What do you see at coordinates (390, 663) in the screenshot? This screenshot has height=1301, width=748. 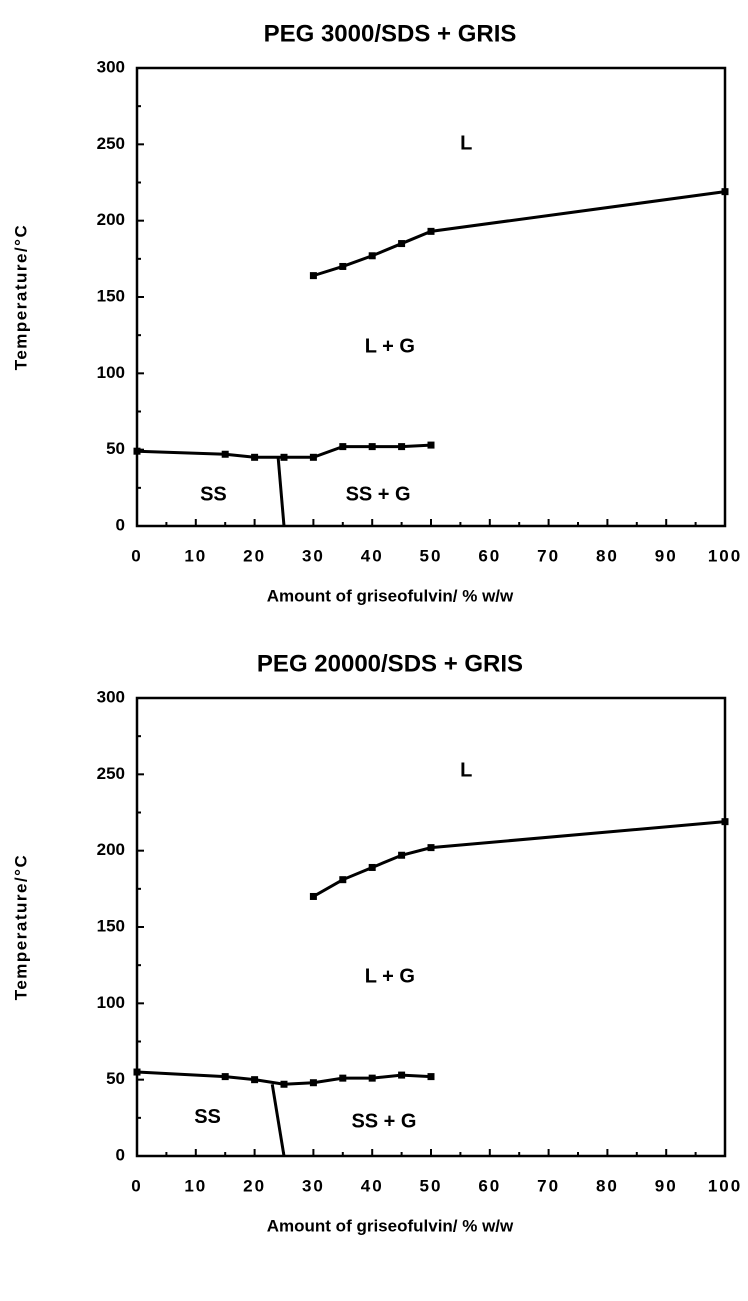 I see `chart-title: PEG 20000/SDS + GRIS` at bounding box center [390, 663].